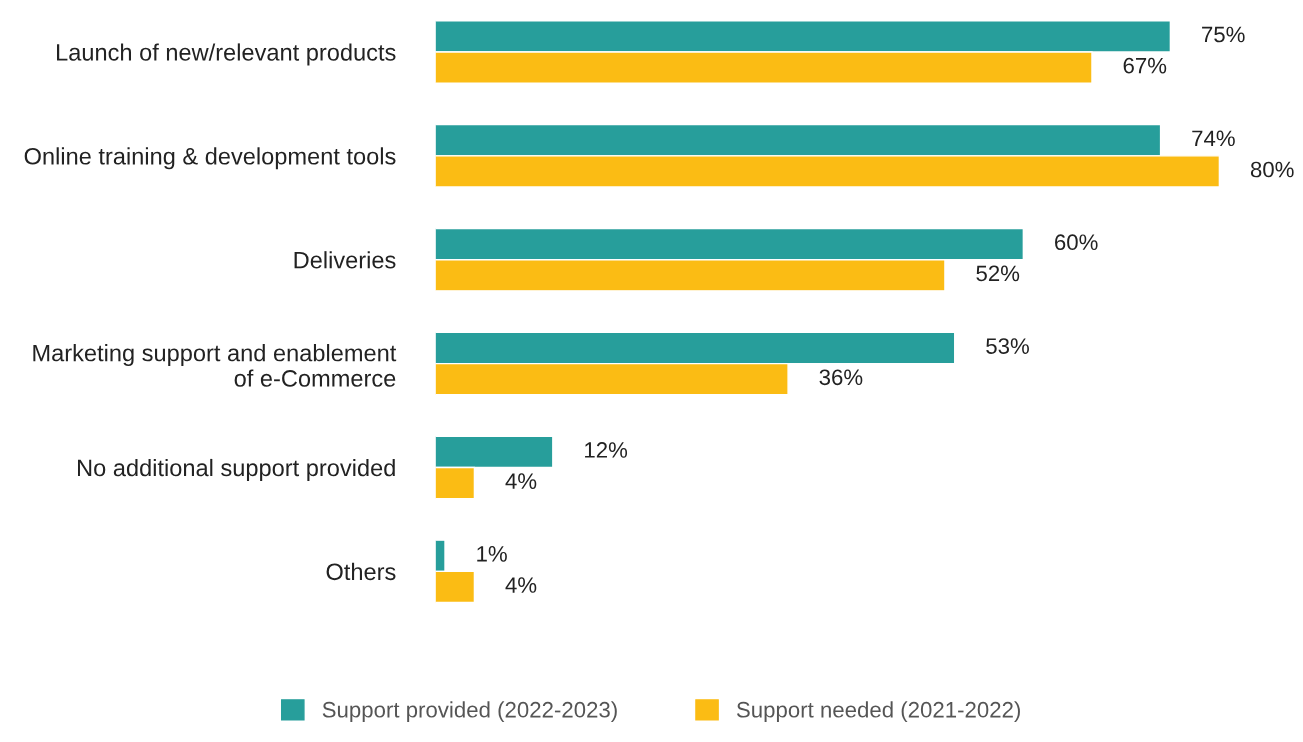 Image resolution: width=1303 pixels, height=742 pixels. What do you see at coordinates (998, 273) in the screenshot?
I see `data-label: 52%` at bounding box center [998, 273].